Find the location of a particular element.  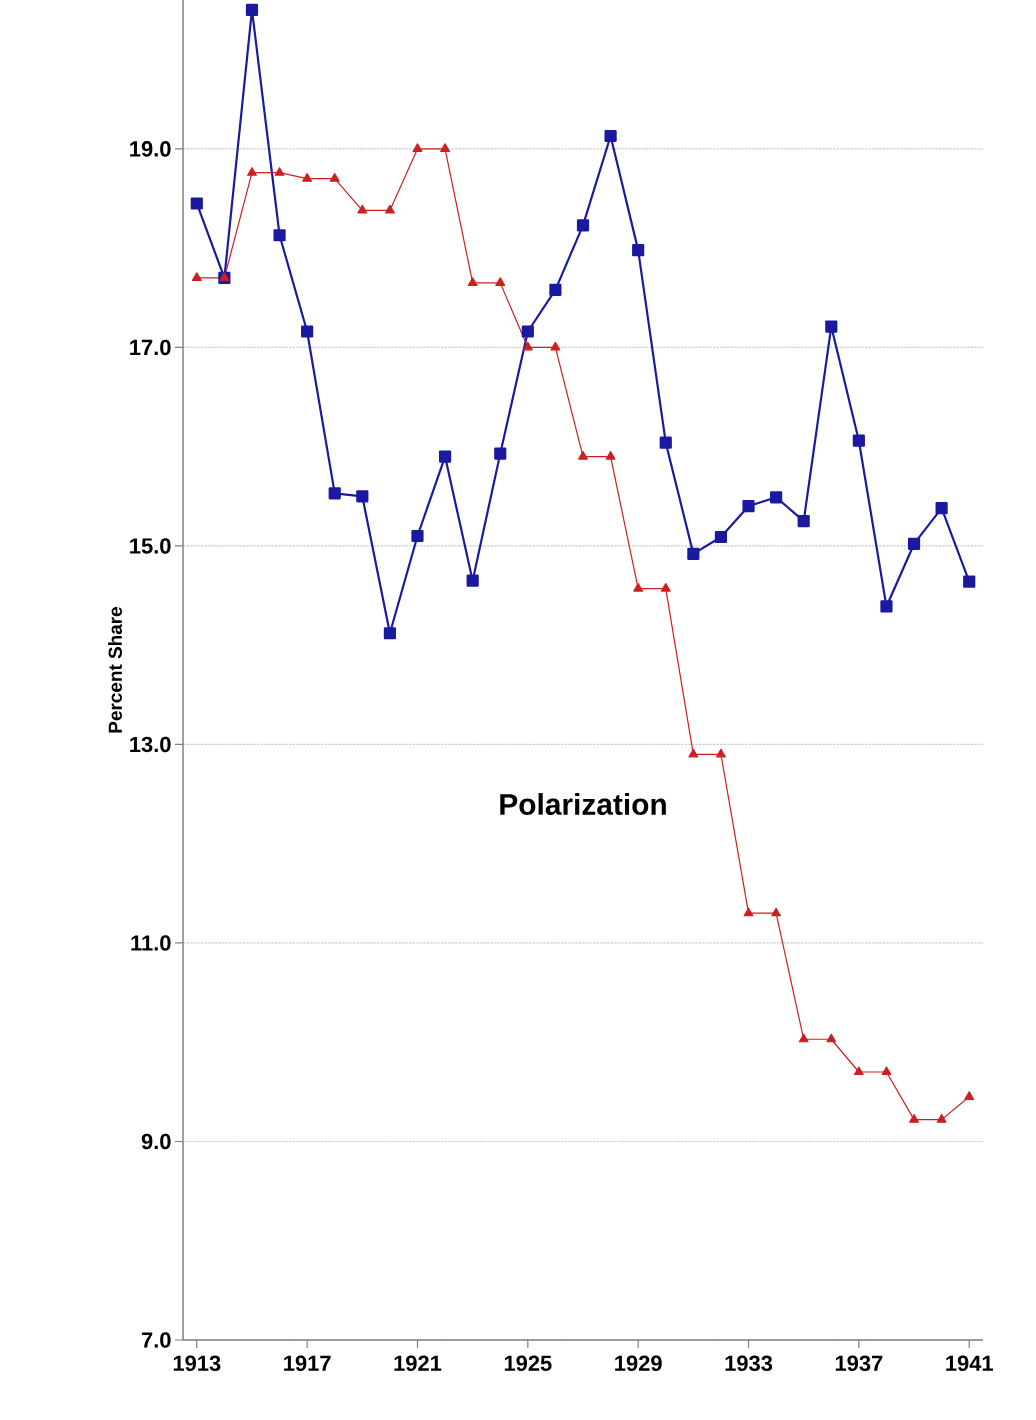

x-tick-label: 1941 is located at coordinates (969, 1363).